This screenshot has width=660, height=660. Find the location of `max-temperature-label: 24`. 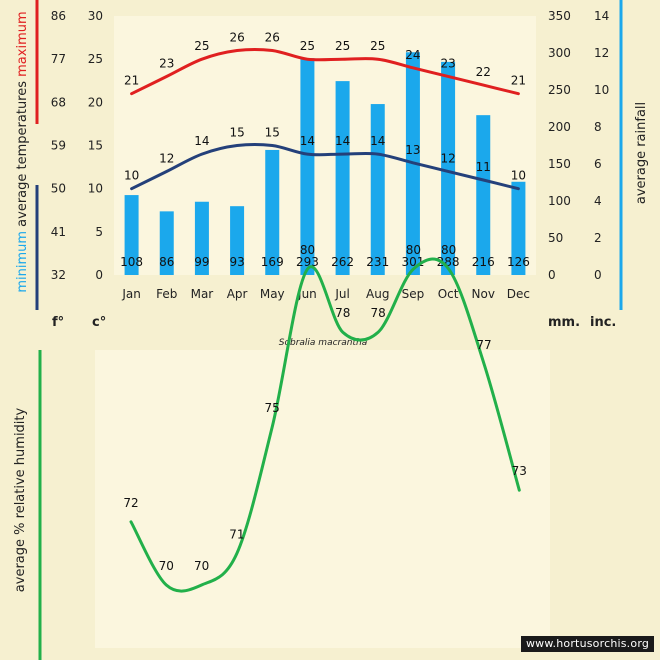

max-temperature-label: 24 is located at coordinates (412, 55).